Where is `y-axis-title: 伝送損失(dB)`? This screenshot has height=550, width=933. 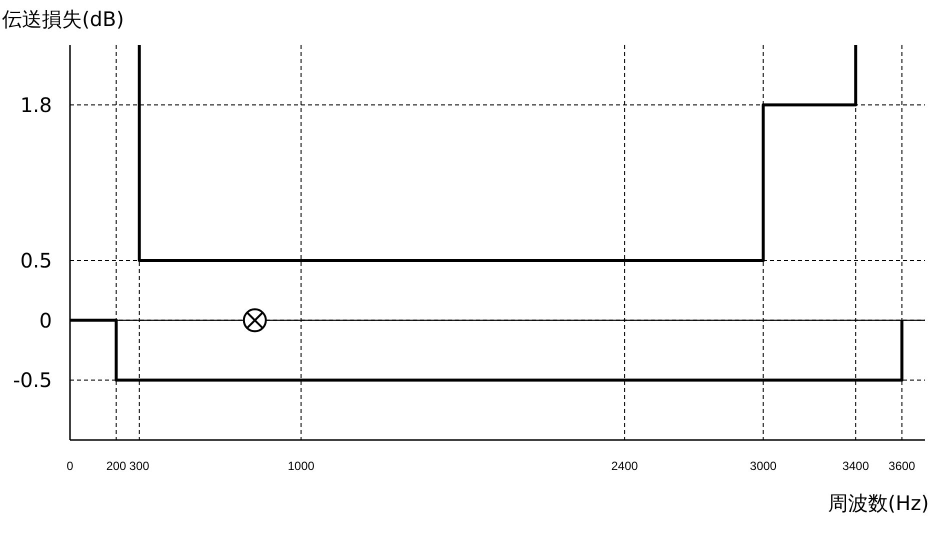
y-axis-title: 伝送損失(dB) is located at coordinates (63, 19).